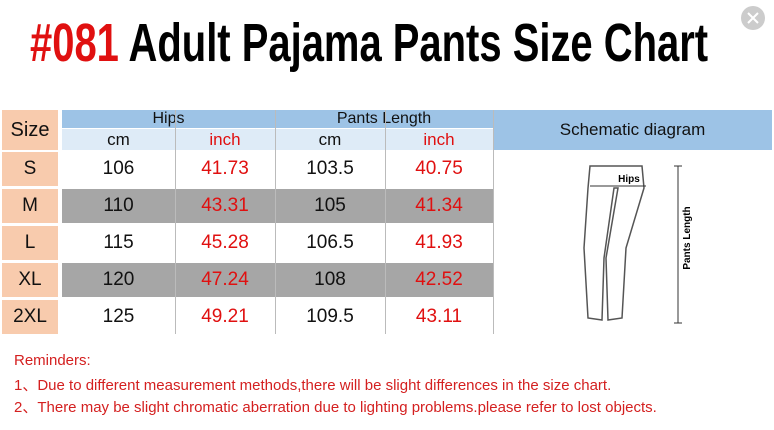 The width and height of the screenshot is (774, 430). Describe the element at coordinates (638, 244) in the screenshot. I see `schematic: Hips Pants Length` at that location.